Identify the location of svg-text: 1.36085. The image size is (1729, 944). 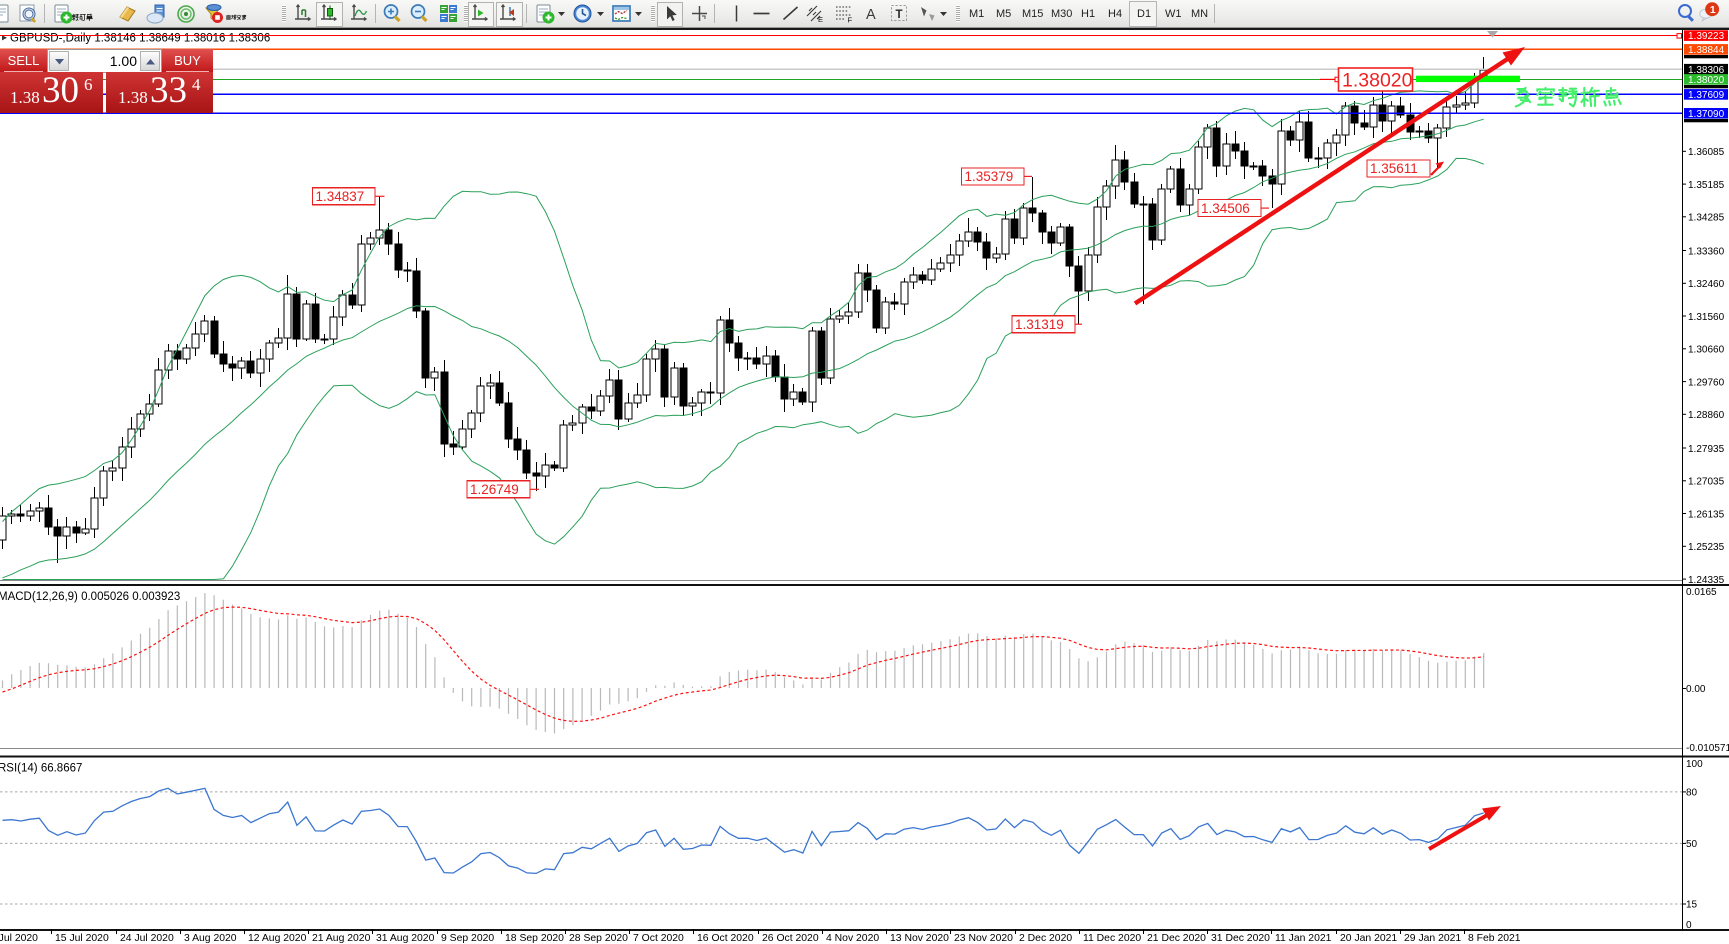
(1706, 152).